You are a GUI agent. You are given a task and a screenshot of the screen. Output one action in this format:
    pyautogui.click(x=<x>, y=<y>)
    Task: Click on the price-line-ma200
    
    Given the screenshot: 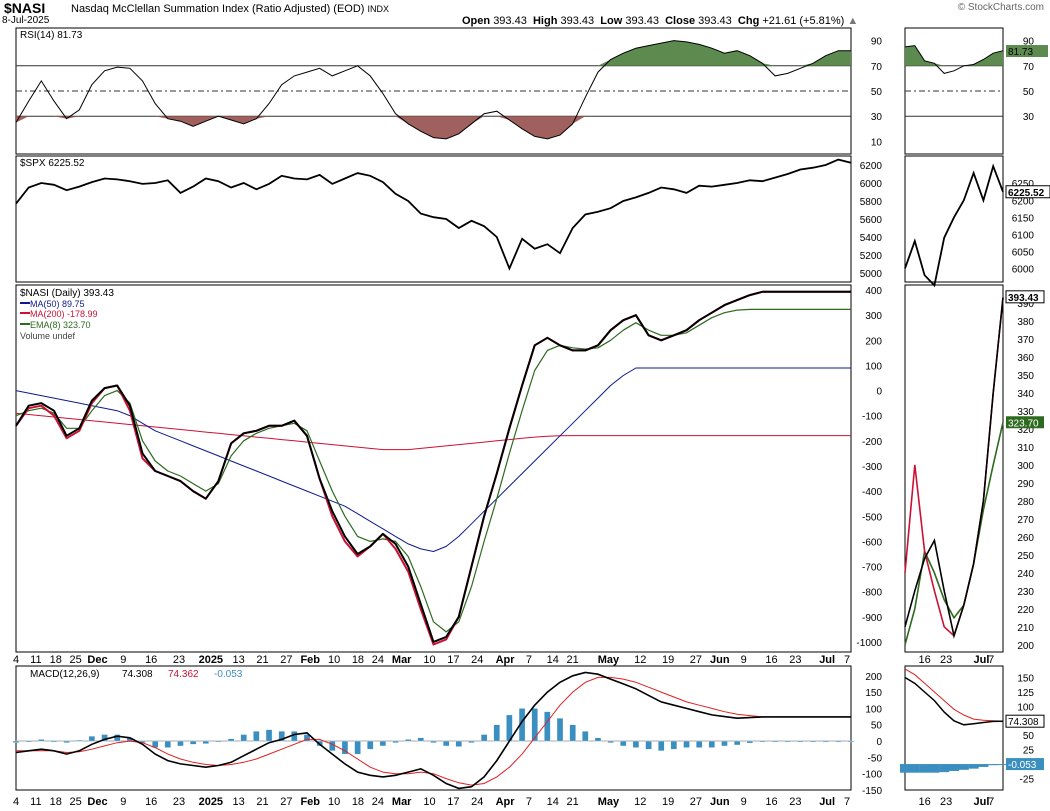 What is the action you would take?
    pyautogui.click(x=433, y=431)
    